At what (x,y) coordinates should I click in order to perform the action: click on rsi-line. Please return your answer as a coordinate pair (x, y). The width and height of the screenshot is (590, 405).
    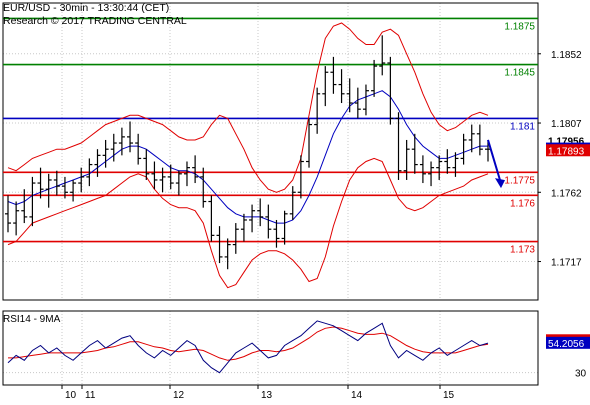
    Looking at the image, I should click on (248, 347).